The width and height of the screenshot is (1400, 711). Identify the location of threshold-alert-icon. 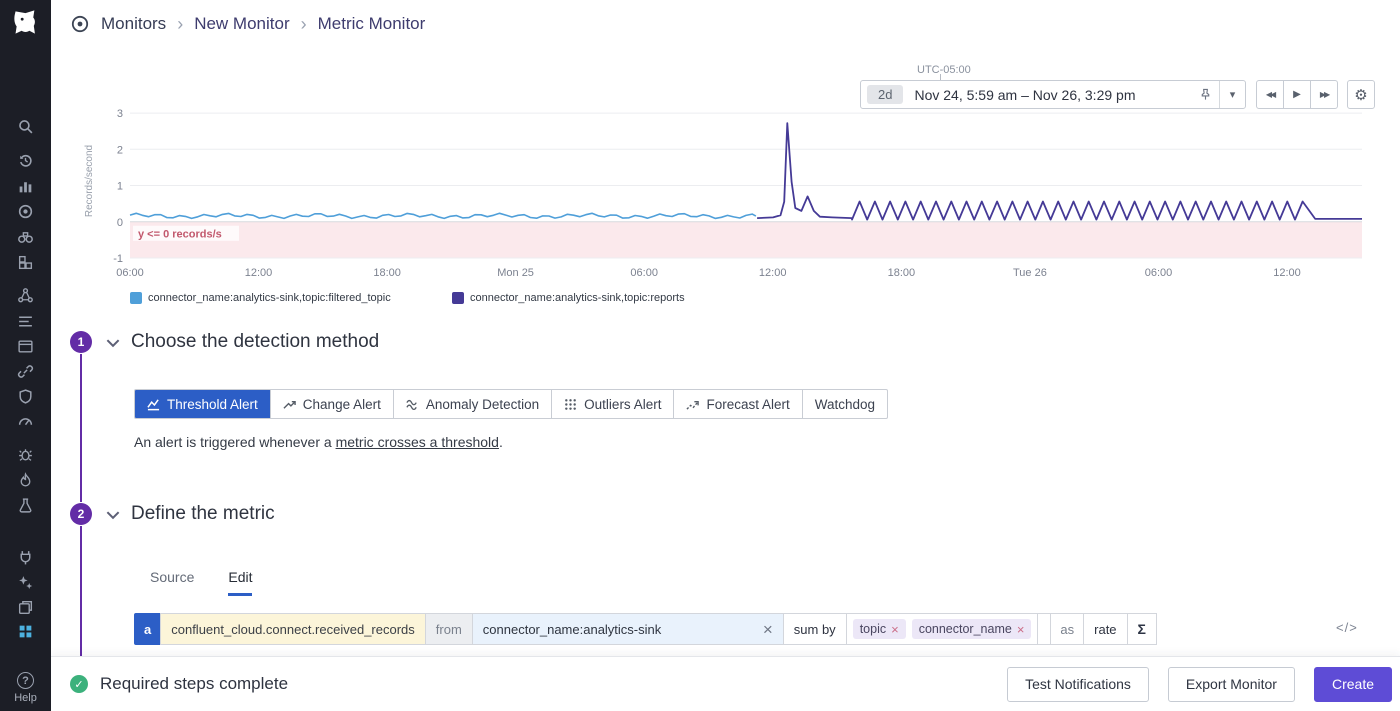
(153, 404).